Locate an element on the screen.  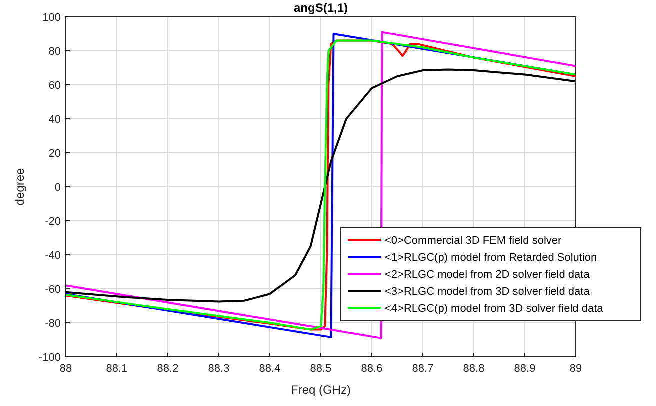
y-tick-label: 100 is located at coordinates (51, 18).